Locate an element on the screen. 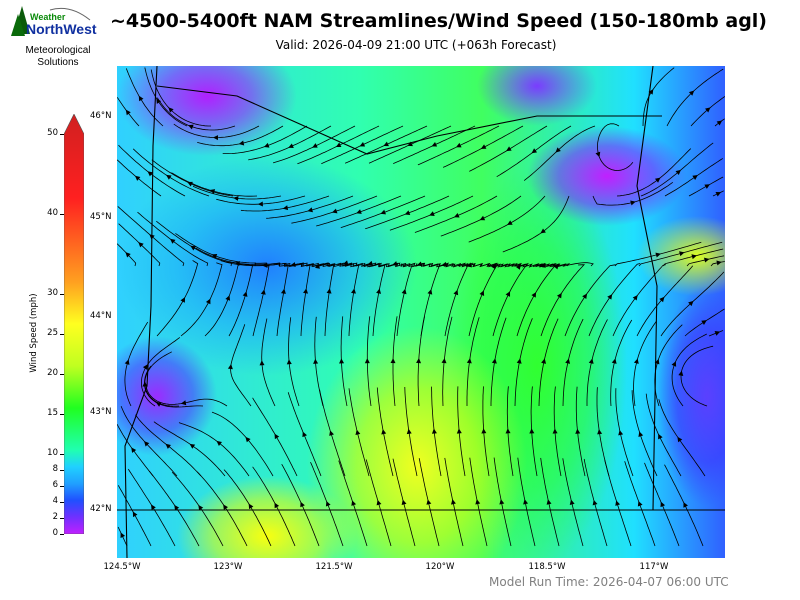 The image size is (800, 600). state-border-east is located at coordinates (647, 288).